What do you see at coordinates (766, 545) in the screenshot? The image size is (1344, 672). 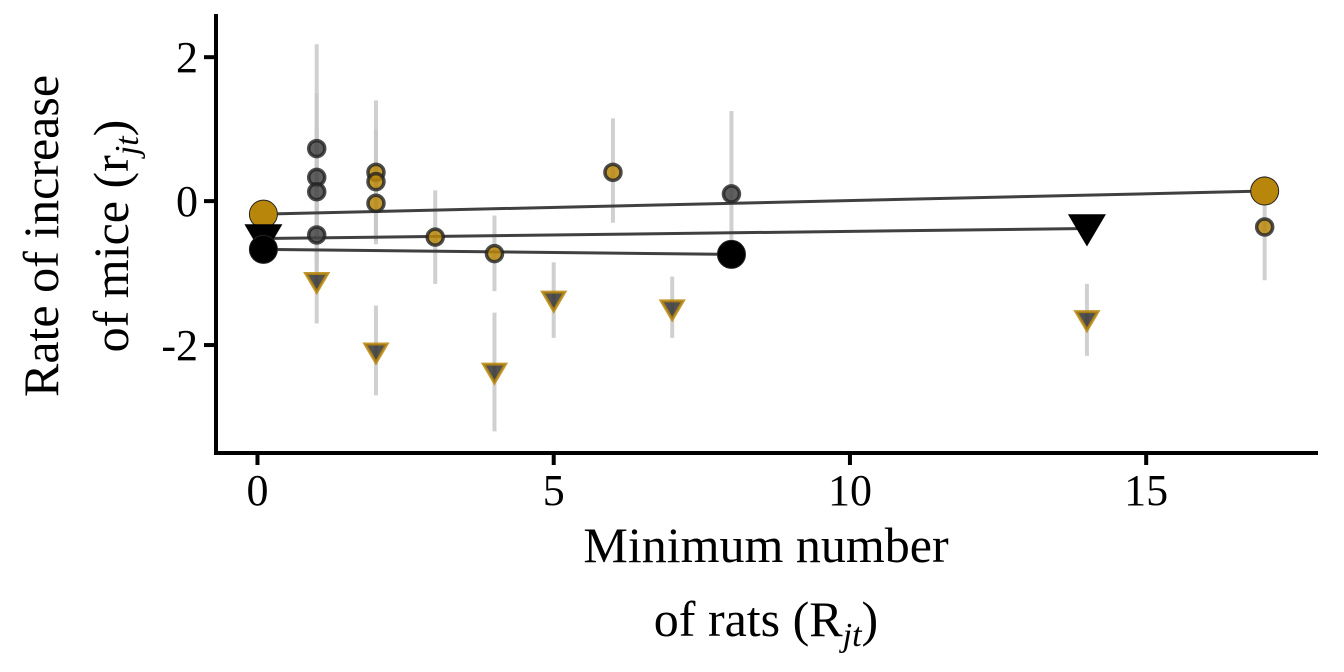 I see `x-axis-title-line1: Minimum number` at bounding box center [766, 545].